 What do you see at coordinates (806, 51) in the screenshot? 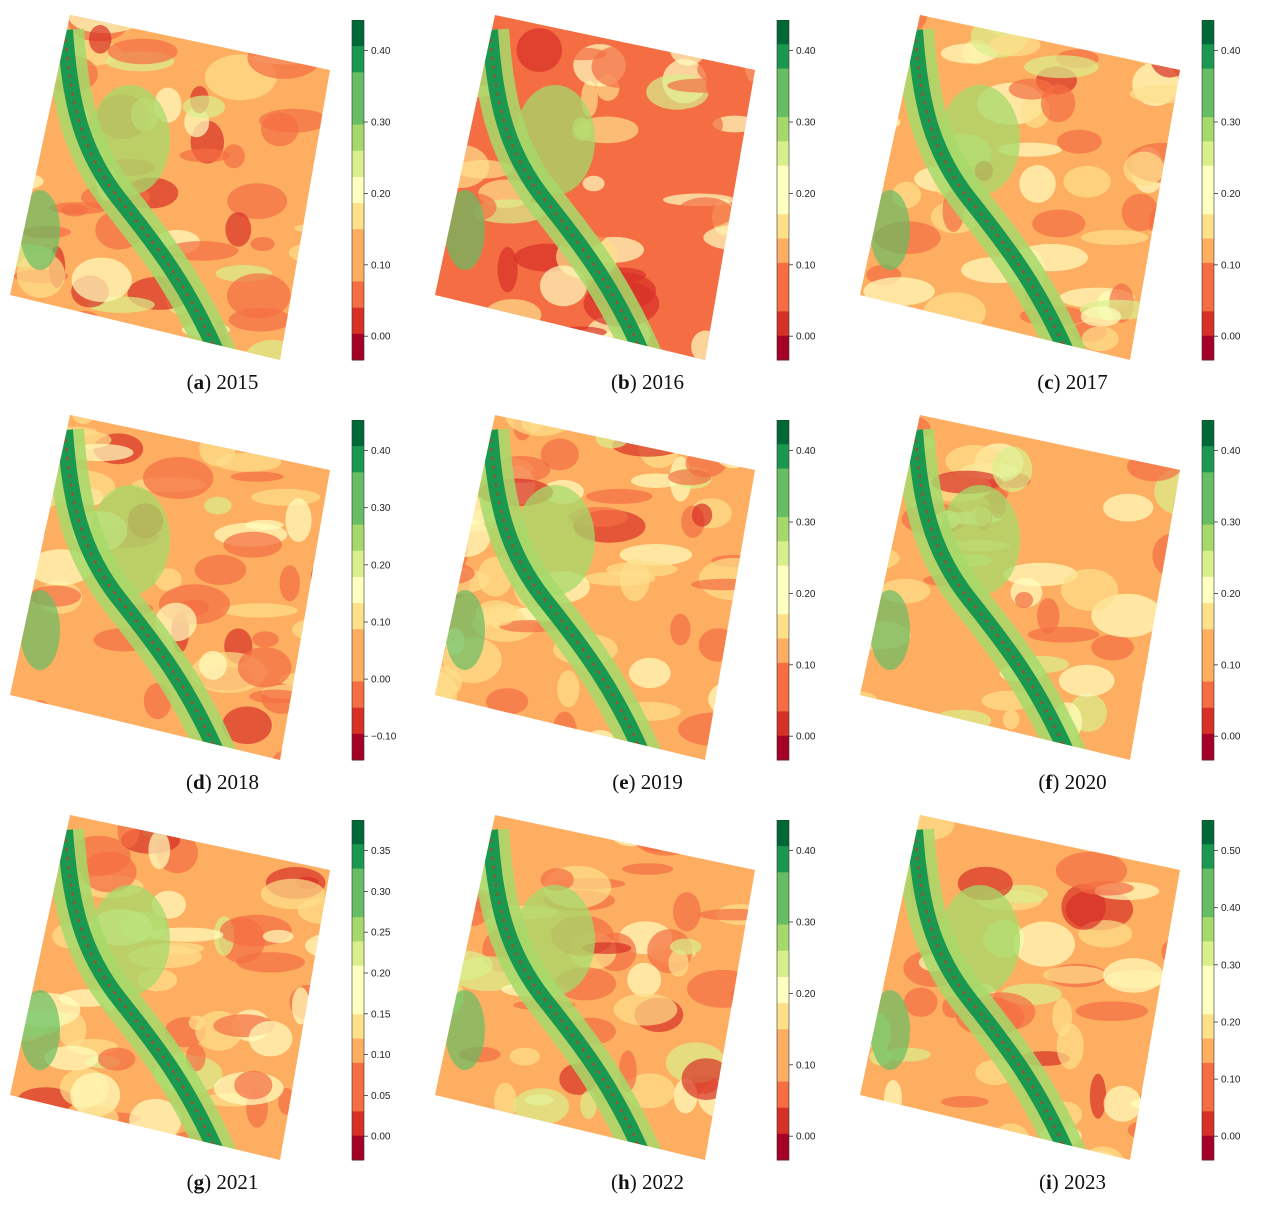
I see `colorbar-tick-label: 0.40` at bounding box center [806, 51].